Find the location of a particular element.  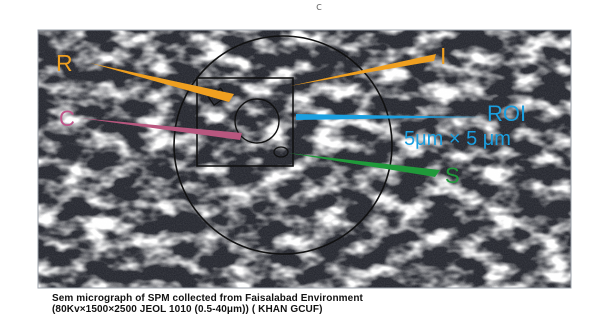

label-C: C is located at coordinates (67, 118).